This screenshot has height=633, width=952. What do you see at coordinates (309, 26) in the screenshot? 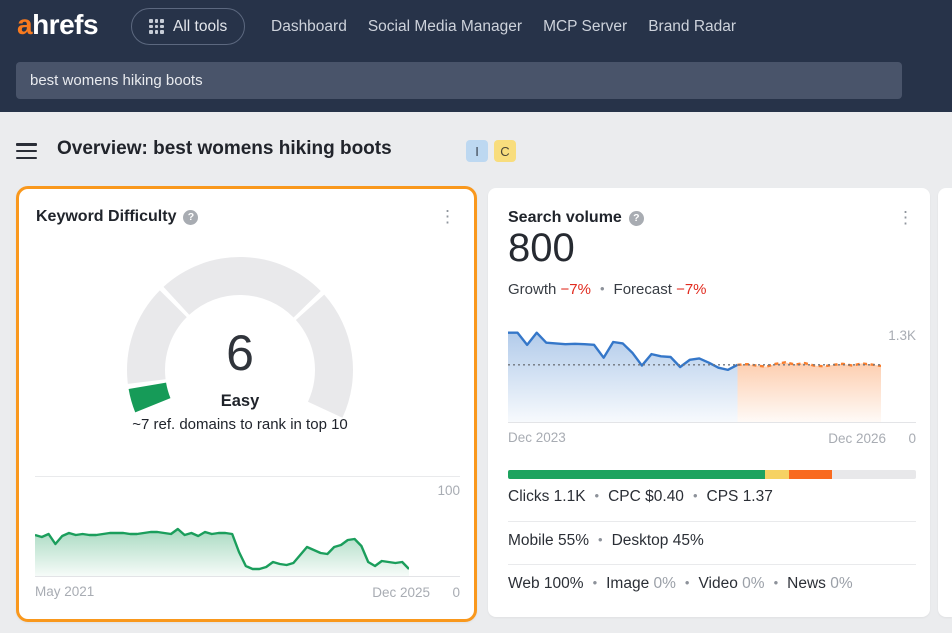
I see `nav-item-dashboard: Dashboard` at bounding box center [309, 26].